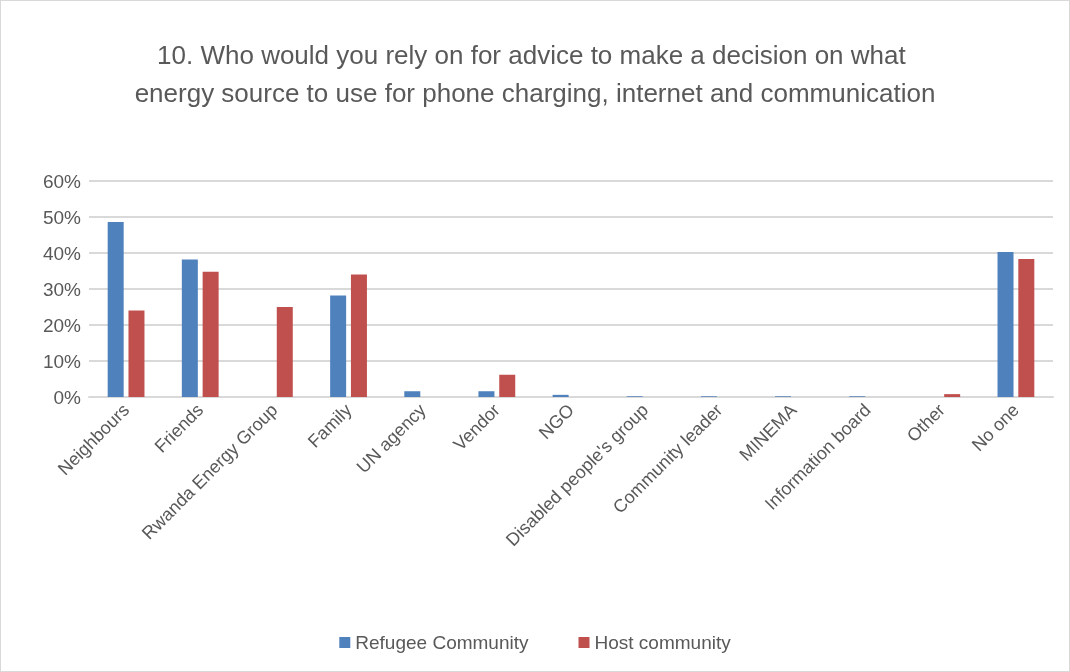 This screenshot has width=1070, height=672. I want to click on y-tick-label: 0%, so click(67, 397).